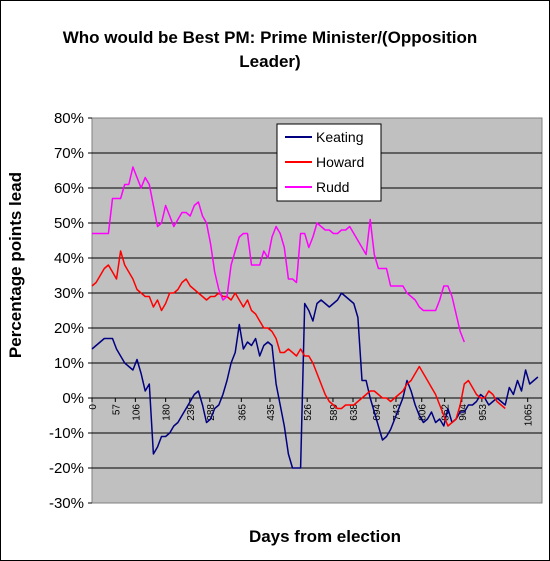 The height and width of the screenshot is (561, 550). I want to click on x-axis-label: Days from election, so click(325, 536).